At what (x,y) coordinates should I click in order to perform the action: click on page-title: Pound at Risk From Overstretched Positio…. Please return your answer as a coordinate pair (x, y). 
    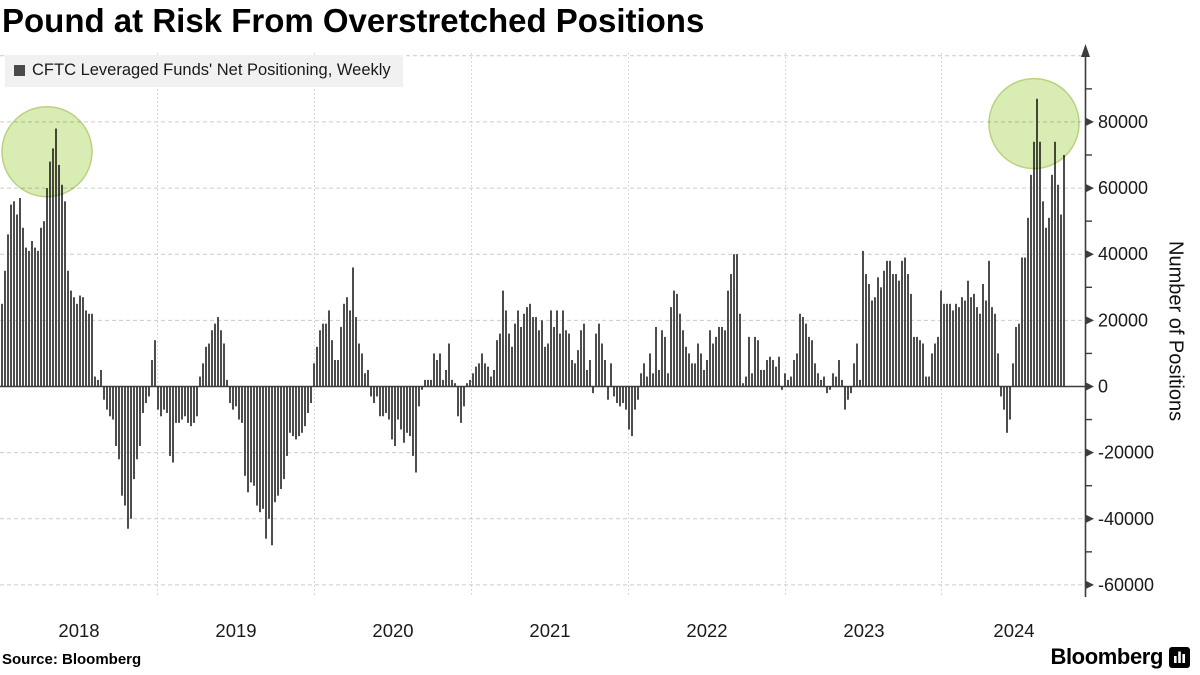
    Looking at the image, I should click on (353, 20).